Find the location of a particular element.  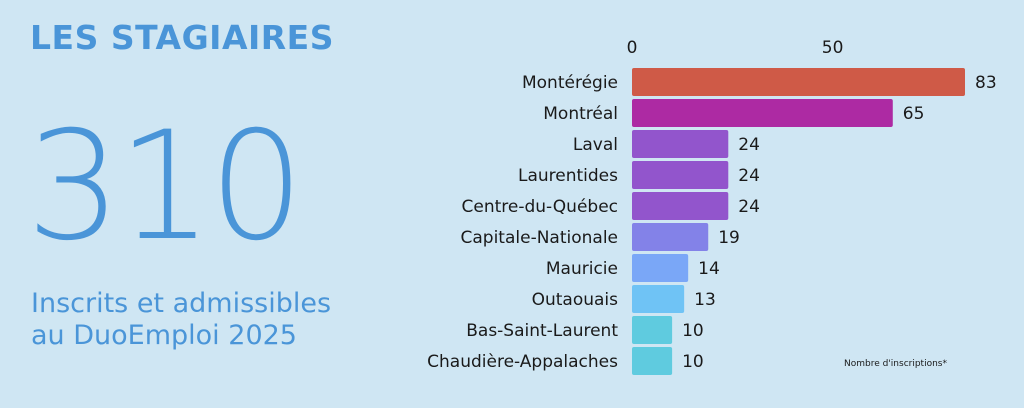

bar-bas-saint-laurent is located at coordinates (652, 330).